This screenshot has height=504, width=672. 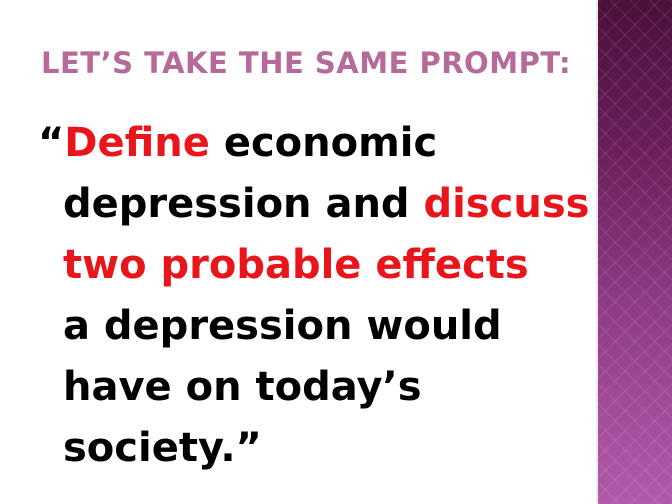 What do you see at coordinates (243, 204) in the screenshot?
I see `quote-text: depression and` at bounding box center [243, 204].